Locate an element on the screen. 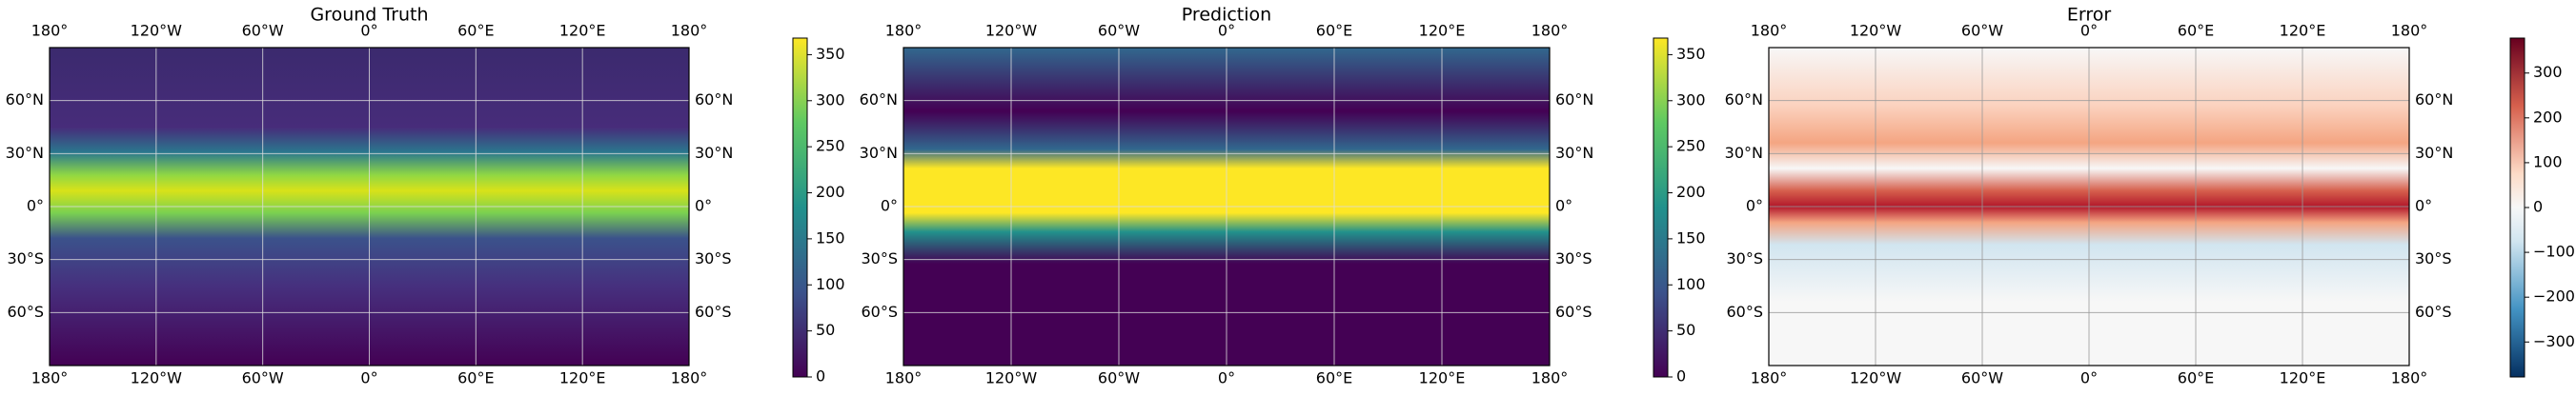  colorbar-label: −100 is located at coordinates (2554, 252).